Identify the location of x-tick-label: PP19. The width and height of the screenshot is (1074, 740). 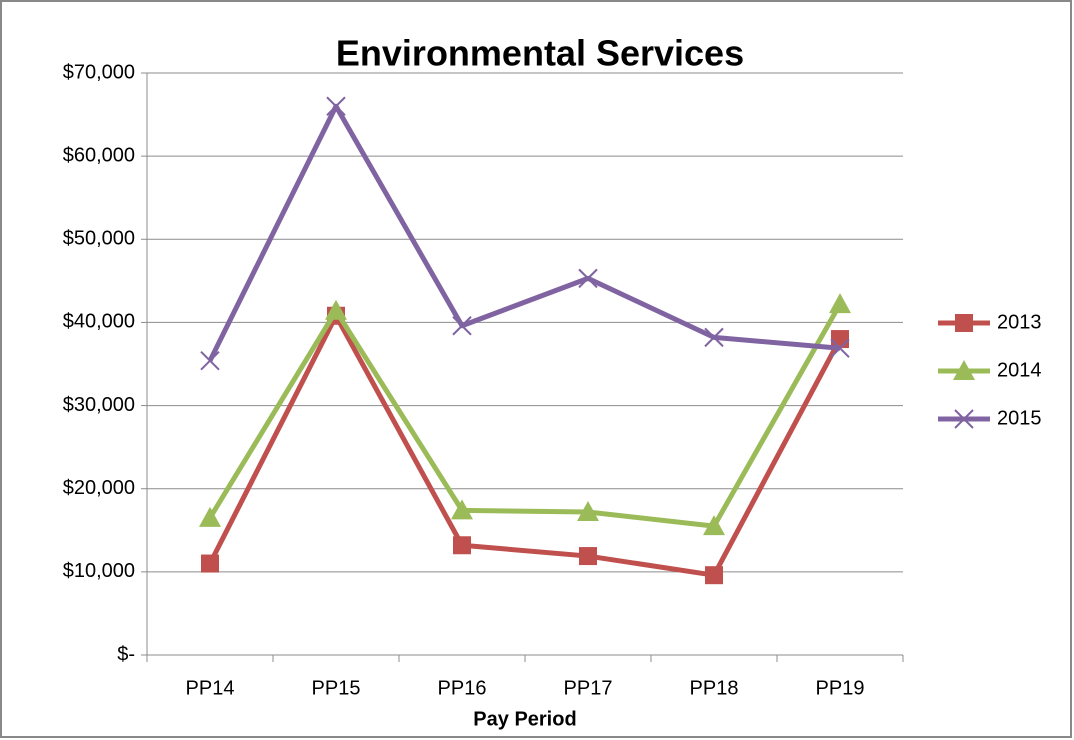
(840, 688).